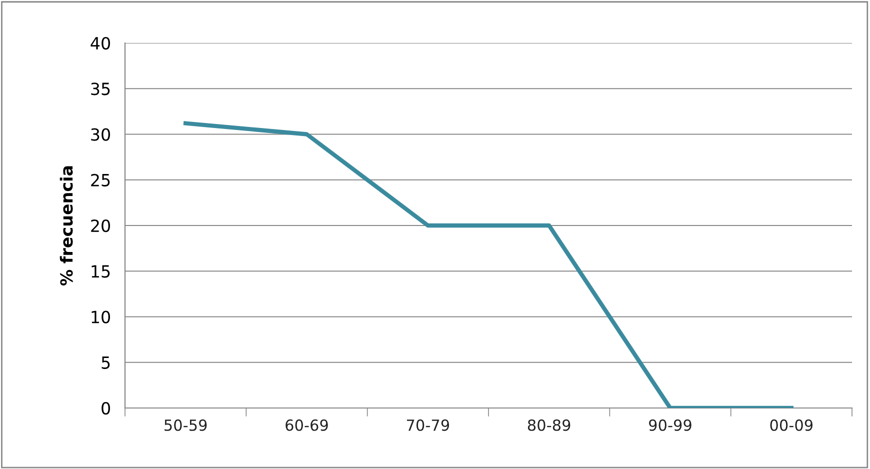 The width and height of the screenshot is (870, 469). I want to click on x-tick-label: 70-79, so click(428, 425).